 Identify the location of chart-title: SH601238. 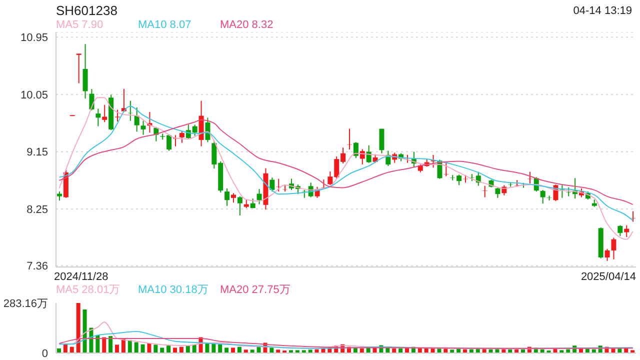
(87, 10).